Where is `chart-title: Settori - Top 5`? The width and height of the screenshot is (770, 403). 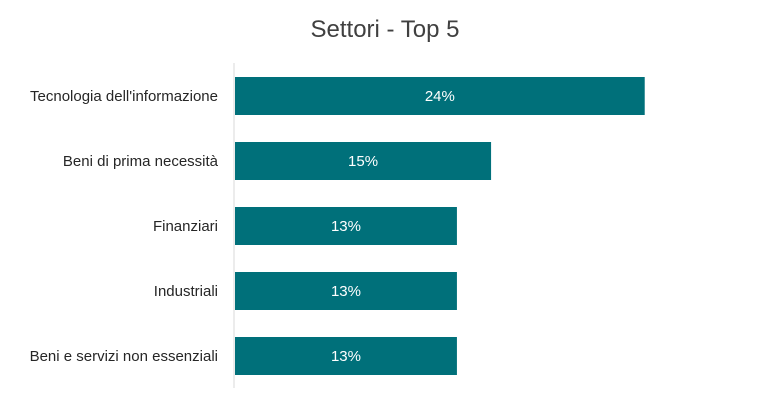
chart-title: Settori - Top 5 is located at coordinates (385, 29).